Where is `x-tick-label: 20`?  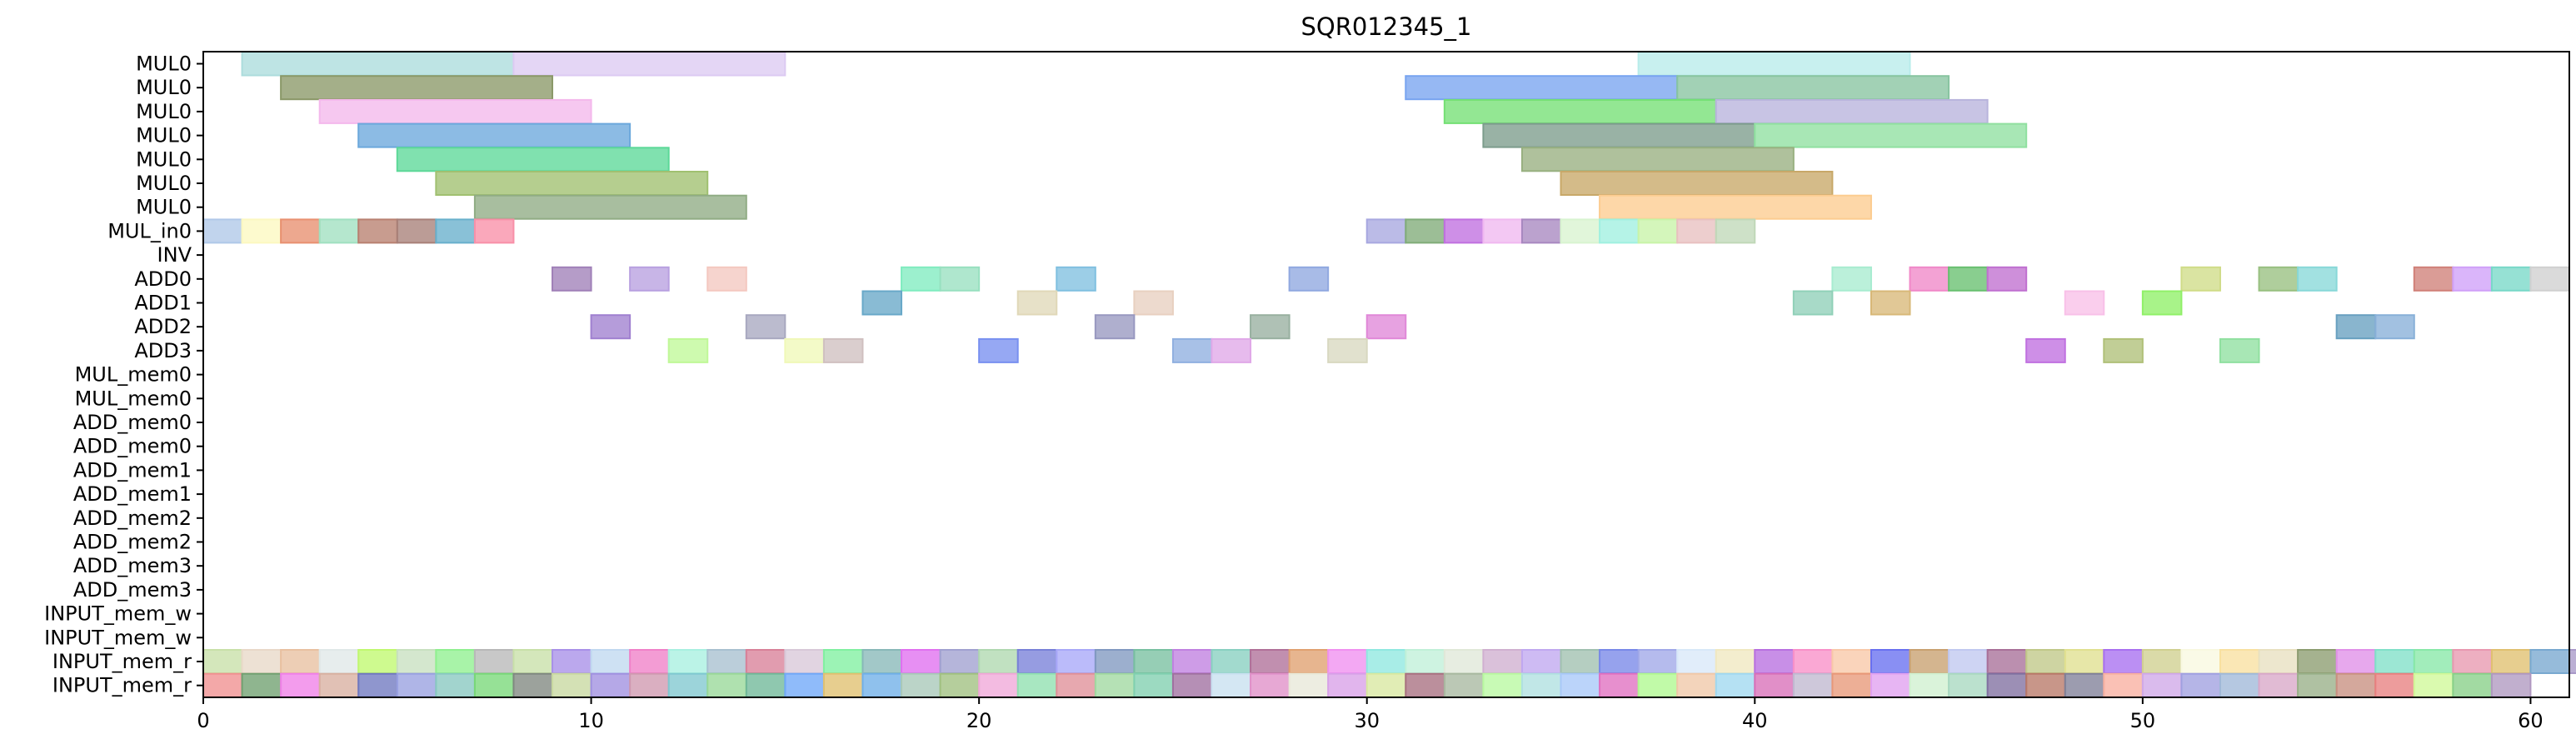
x-tick-label: 20 is located at coordinates (979, 720).